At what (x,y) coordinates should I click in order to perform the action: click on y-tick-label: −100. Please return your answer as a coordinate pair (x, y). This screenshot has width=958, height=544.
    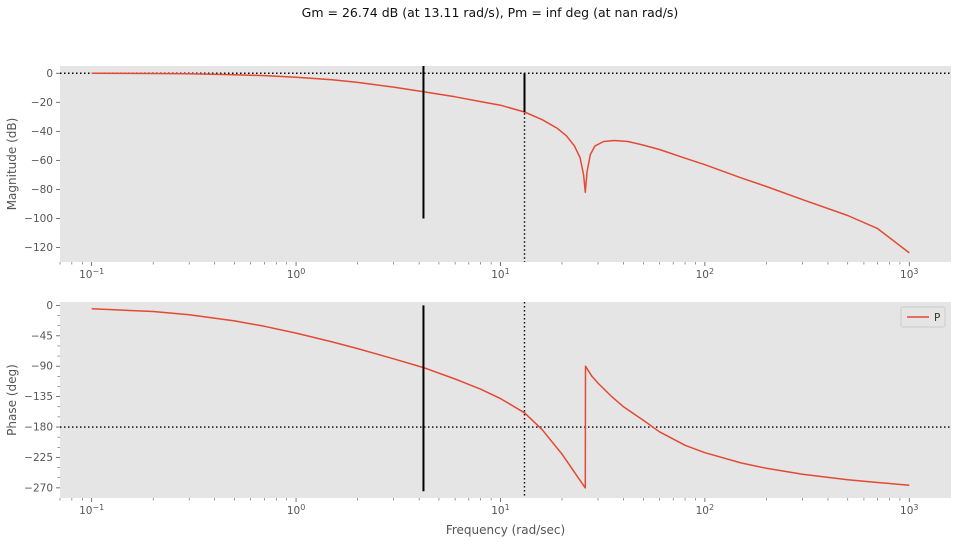
    Looking at the image, I should click on (38, 219).